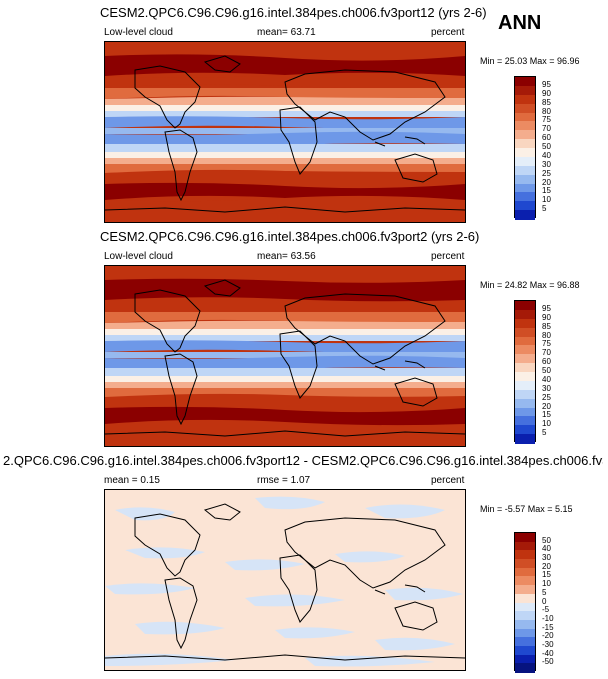 The width and height of the screenshot is (608, 679). Describe the element at coordinates (138, 32) in the screenshot. I see `panel1-left-label: Low-level cloud` at that location.